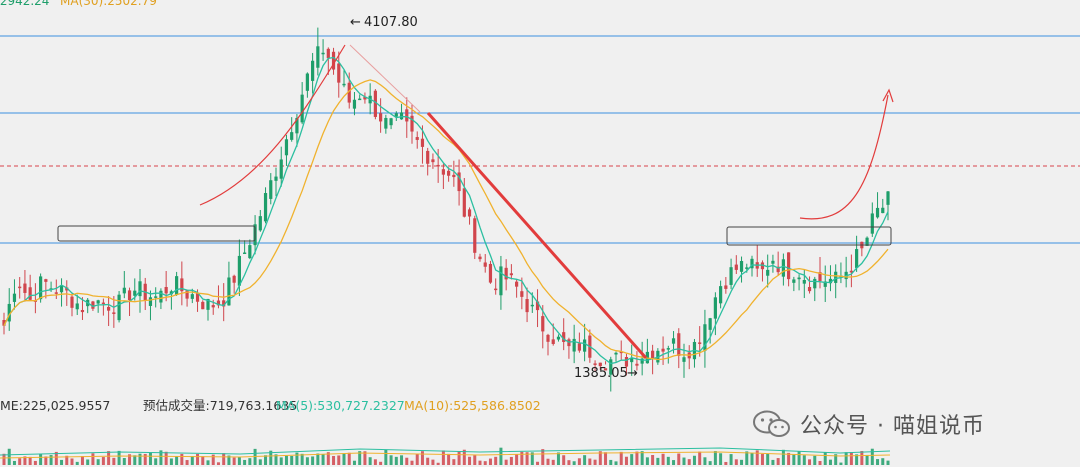  I want to click on high-arrow: ←, so click(355, 22).